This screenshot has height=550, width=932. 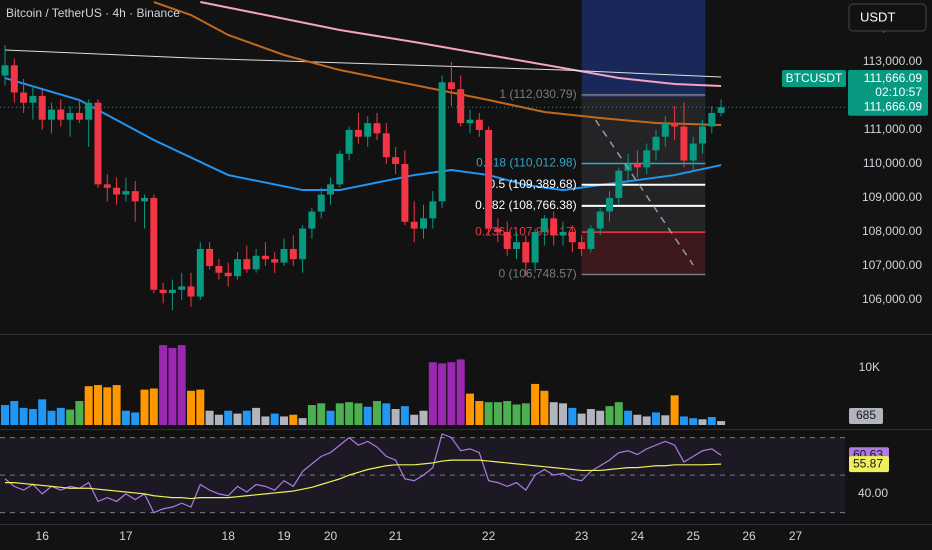 What do you see at coordinates (892, 61) in the screenshot?
I see `y-tick-label: 113,000.00` at bounding box center [892, 61].